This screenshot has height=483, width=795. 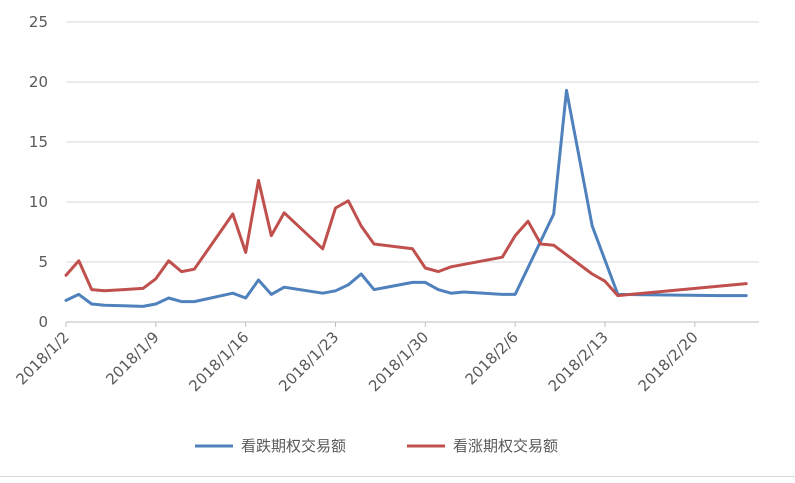 What do you see at coordinates (397, 476) in the screenshot?
I see `bottom-border` at bounding box center [397, 476].